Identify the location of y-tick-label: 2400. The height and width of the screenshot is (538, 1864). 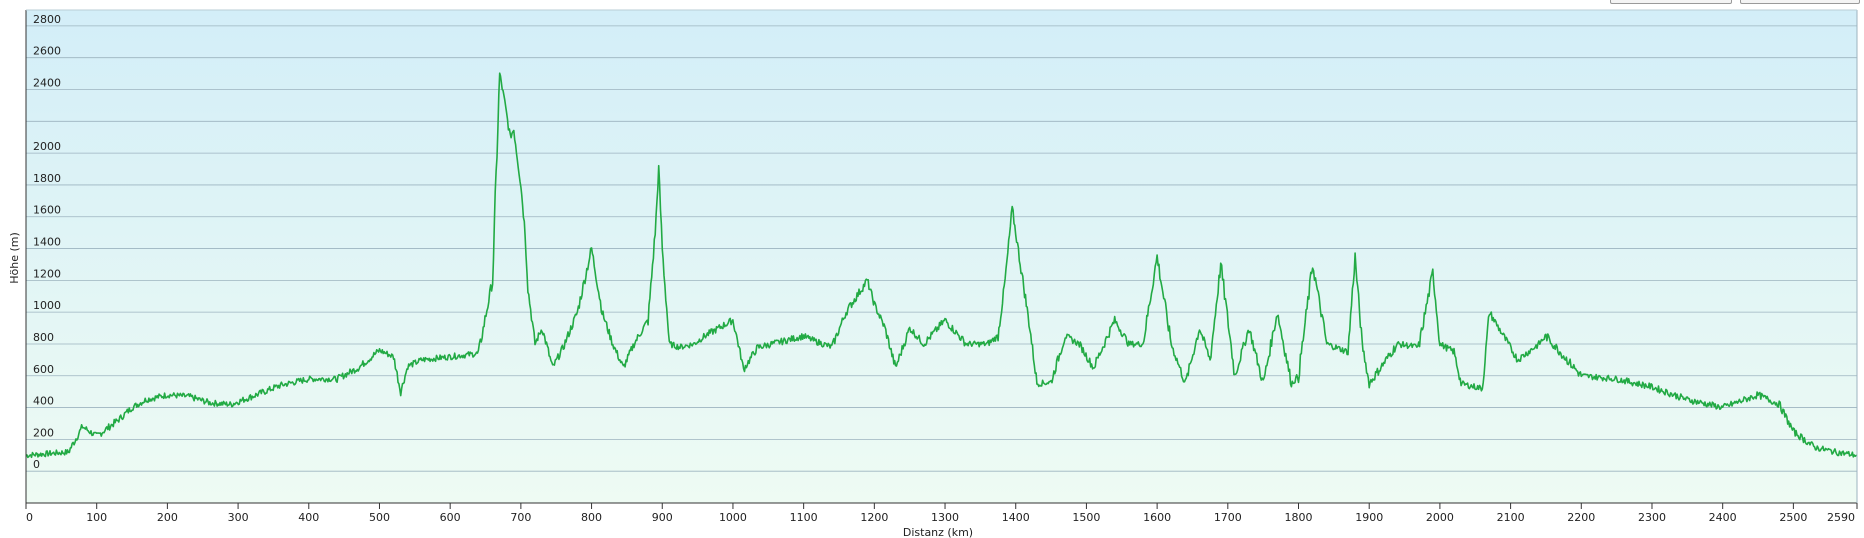
(47, 83).